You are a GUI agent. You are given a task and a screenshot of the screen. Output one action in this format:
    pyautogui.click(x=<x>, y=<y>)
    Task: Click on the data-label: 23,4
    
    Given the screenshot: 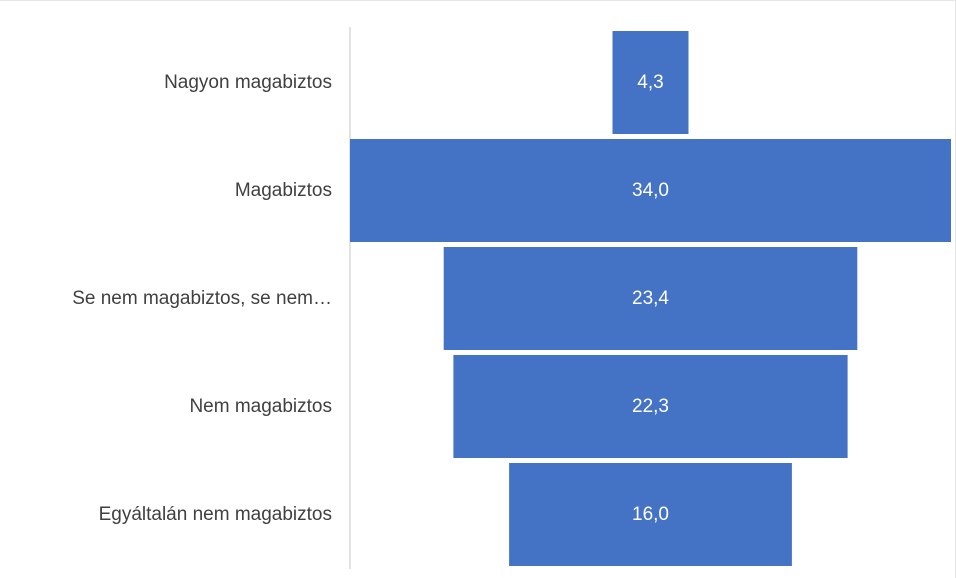 What is the action you would take?
    pyautogui.click(x=650, y=298)
    